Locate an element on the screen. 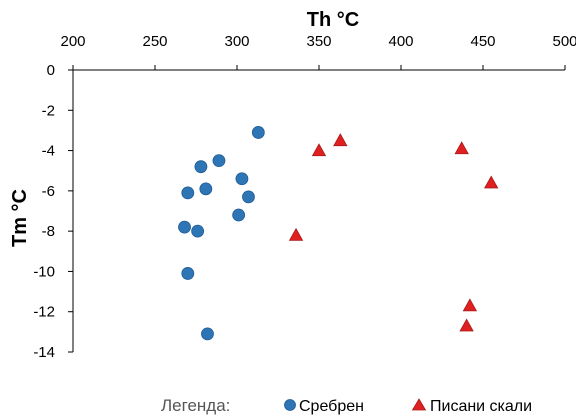 This screenshot has height=415, width=576. y-tick-label: -12 is located at coordinates (44, 312).